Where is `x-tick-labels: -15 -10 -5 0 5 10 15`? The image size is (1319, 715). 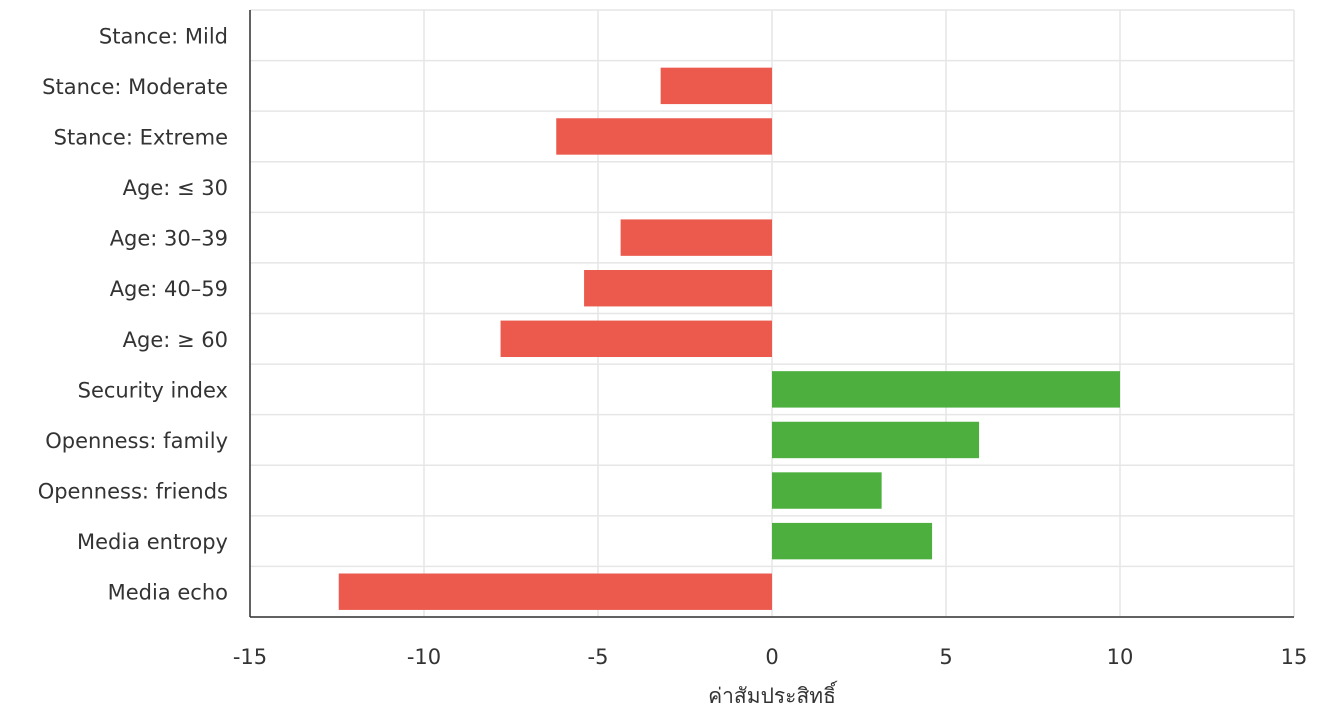
x-tick-labels: -15 -10 -5 0 5 10 15 is located at coordinates (770, 657).